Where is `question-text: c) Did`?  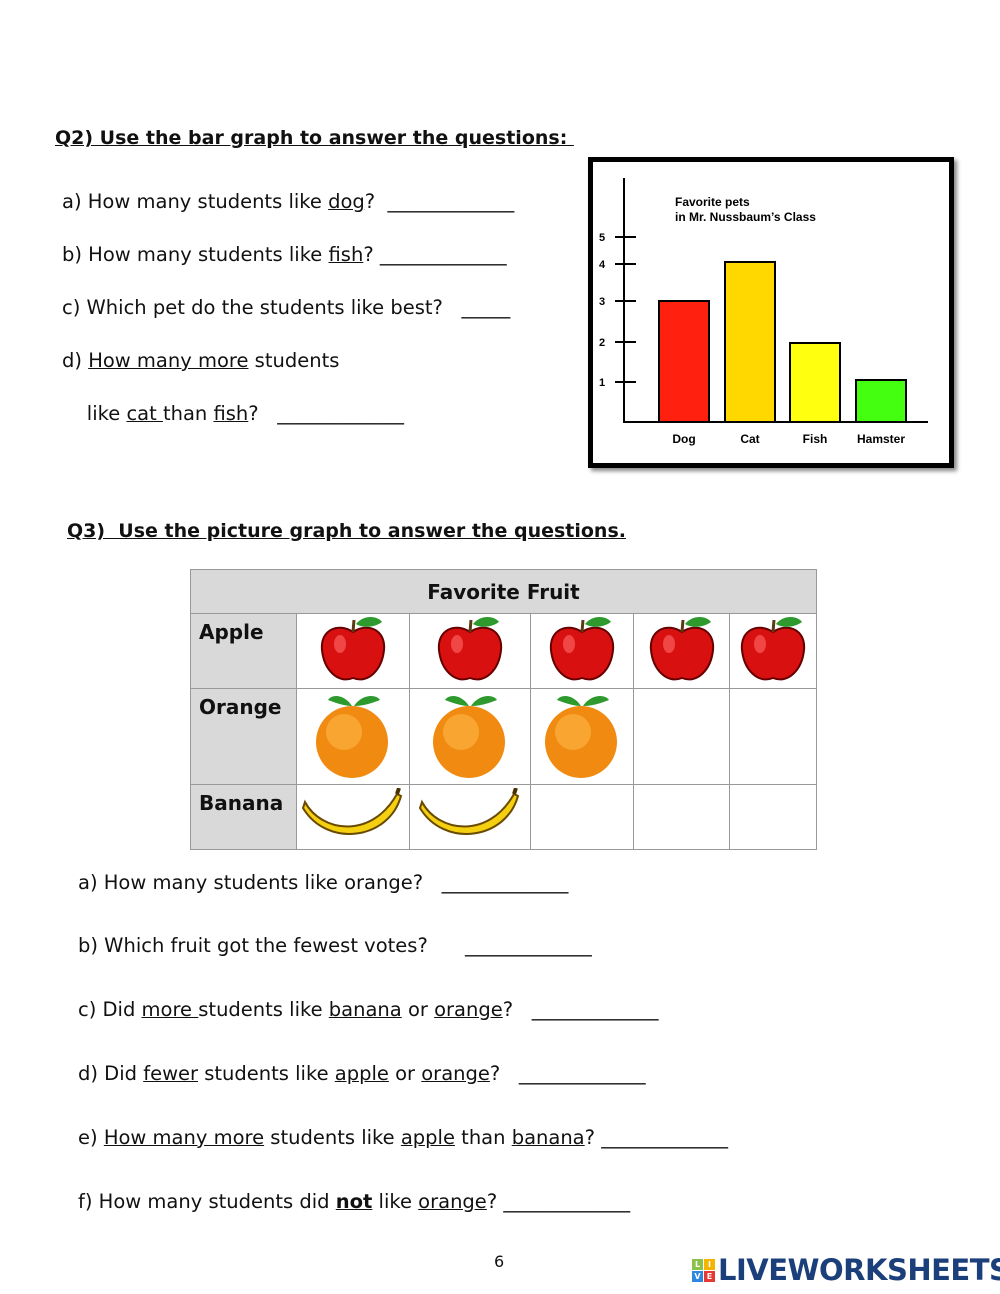 question-text: c) Did is located at coordinates (110, 1009).